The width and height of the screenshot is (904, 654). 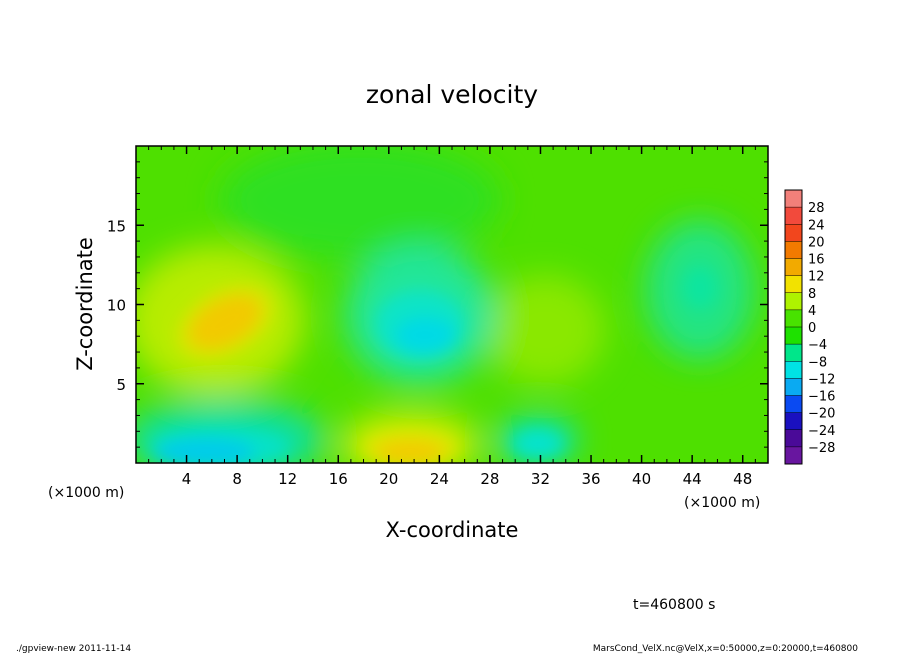 I want to click on cyan-core-bottom-mid, so click(x=538, y=445).